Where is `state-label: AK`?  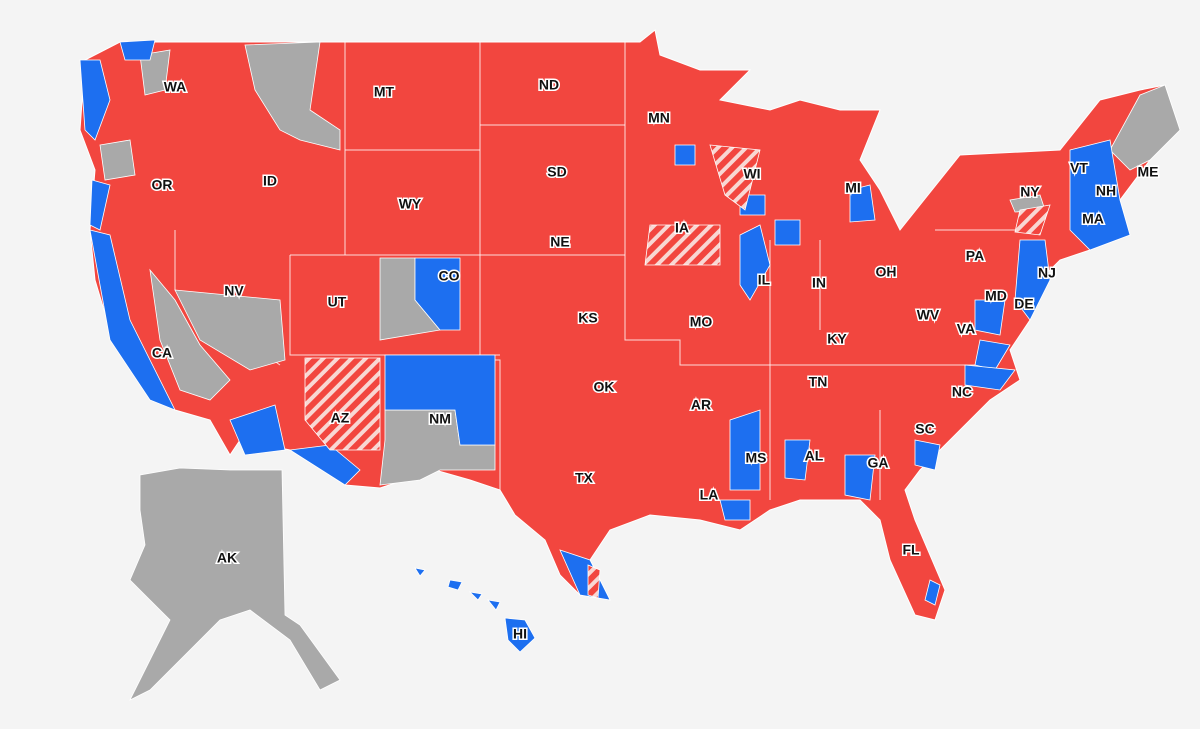 state-label: AK is located at coordinates (227, 558).